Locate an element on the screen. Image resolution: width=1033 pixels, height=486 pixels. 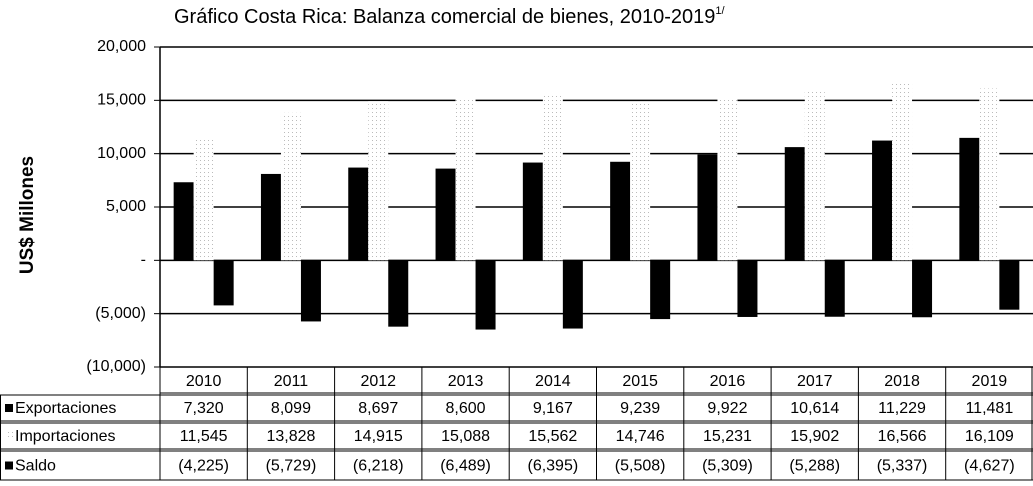
y-tick-label: 15,000 is located at coordinates (121, 100).